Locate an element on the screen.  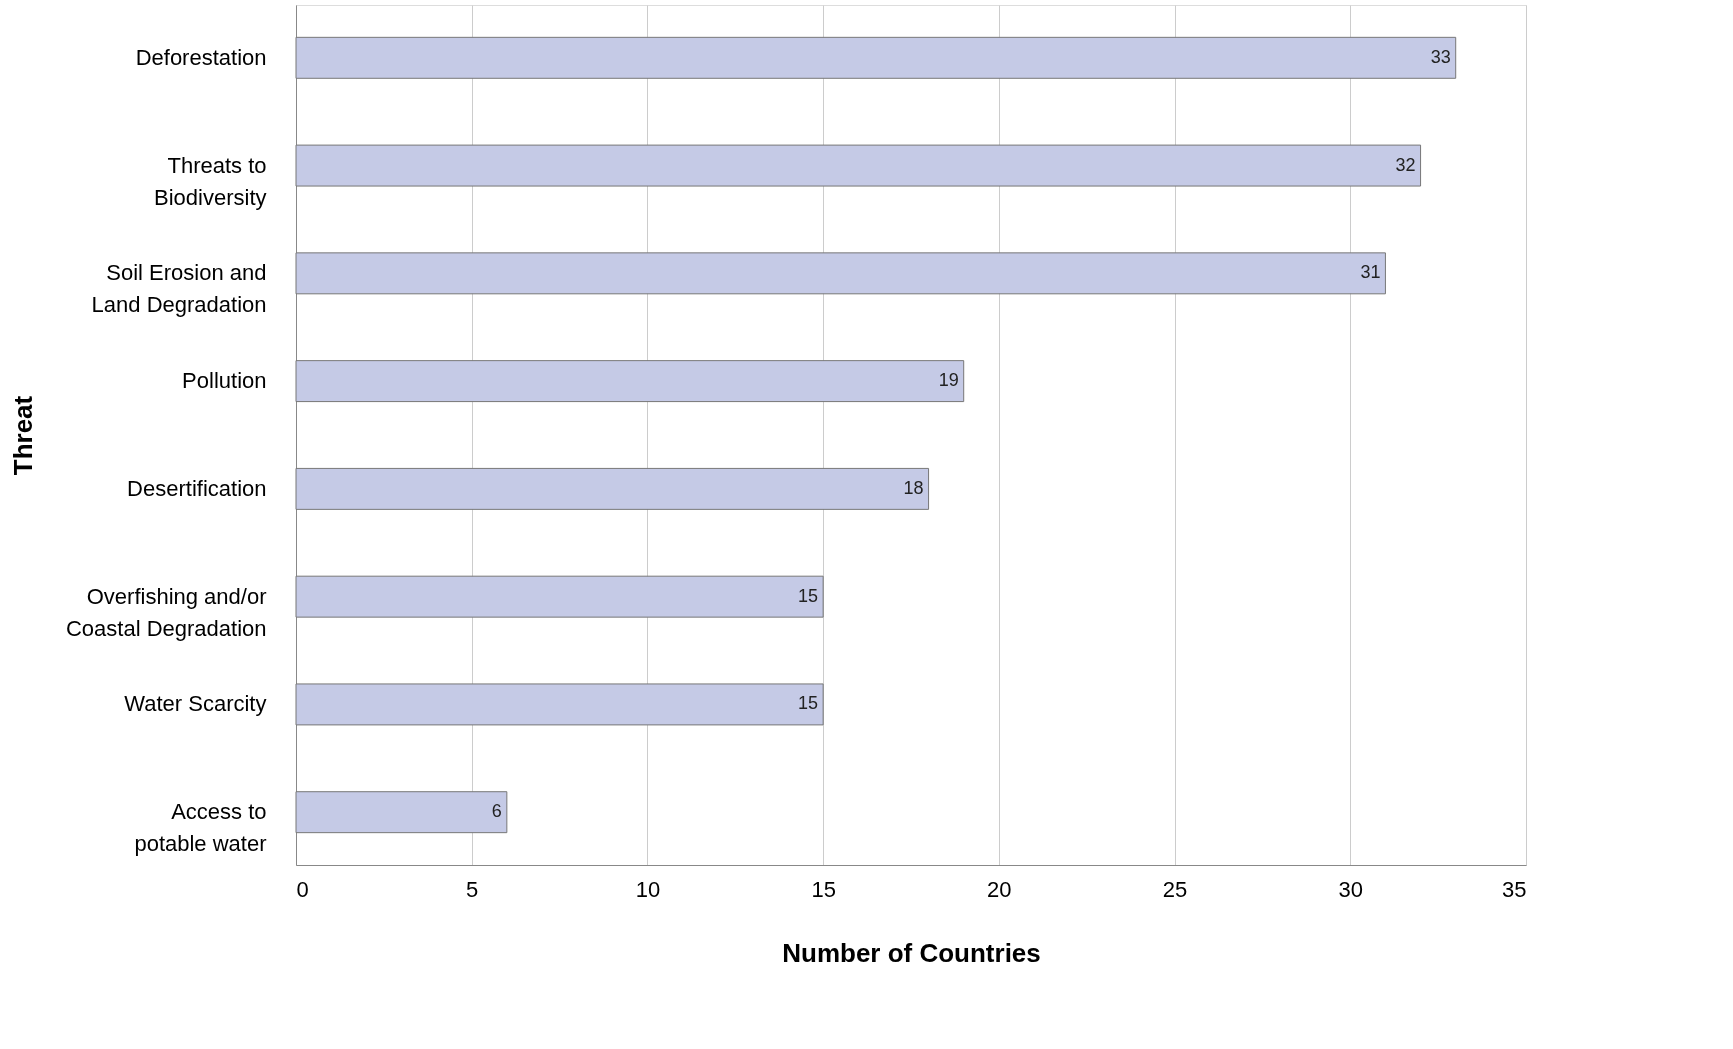
x-tick-label: 30 is located at coordinates (1351, 889).